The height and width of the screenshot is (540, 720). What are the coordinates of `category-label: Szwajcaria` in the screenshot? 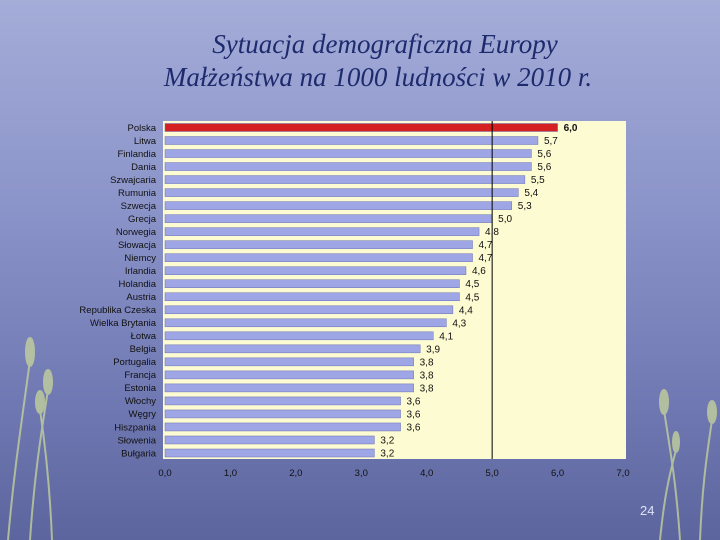 It's located at (133, 180).